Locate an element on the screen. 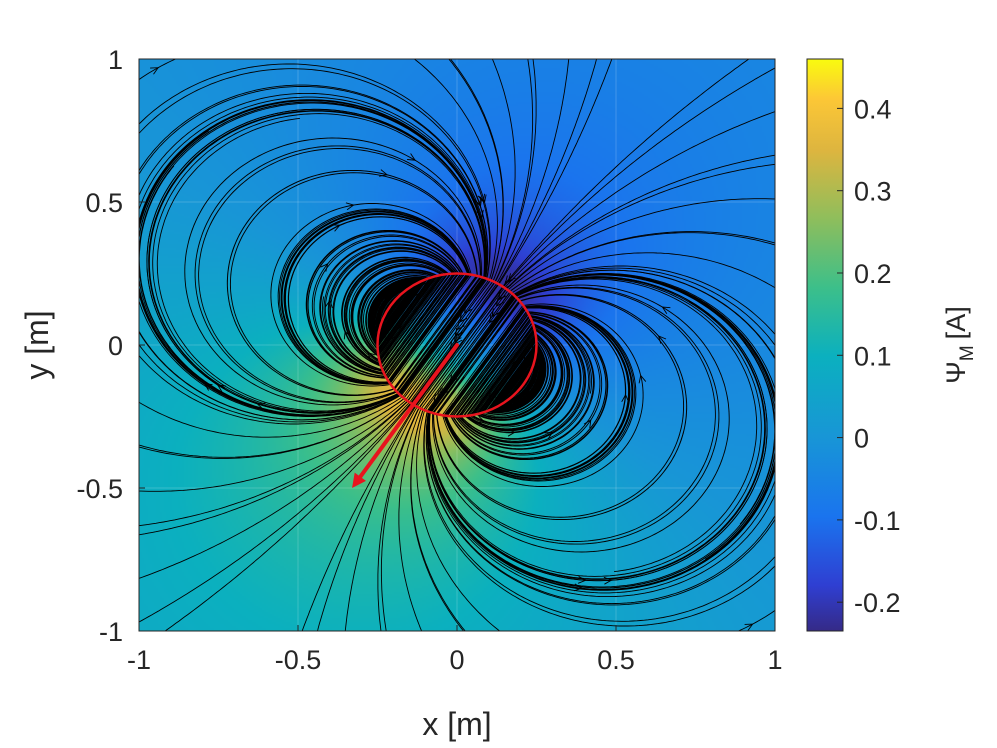  x-tick-label-3: 0.5 is located at coordinates (616, 660).